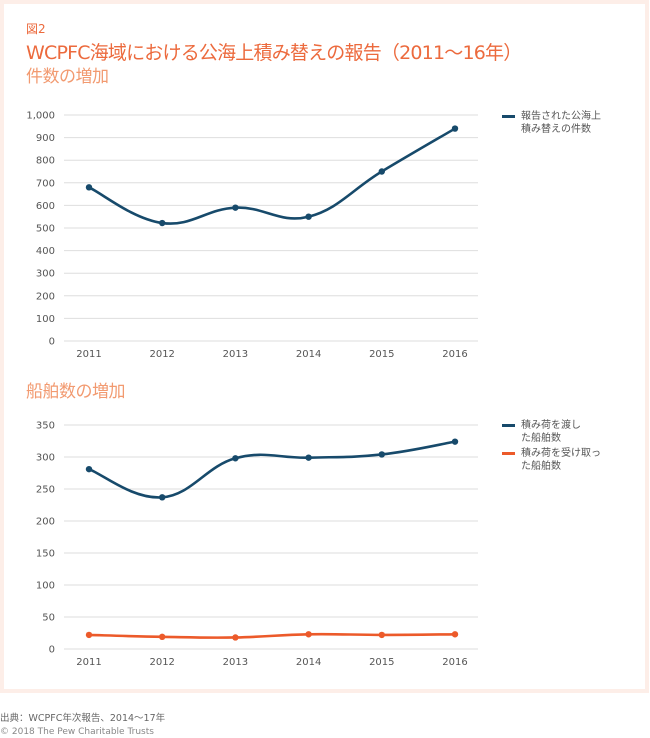 This screenshot has height=738, width=650. What do you see at coordinates (561, 453) in the screenshot?
I see `legend-label: 積み荷を受け取っ` at bounding box center [561, 453].